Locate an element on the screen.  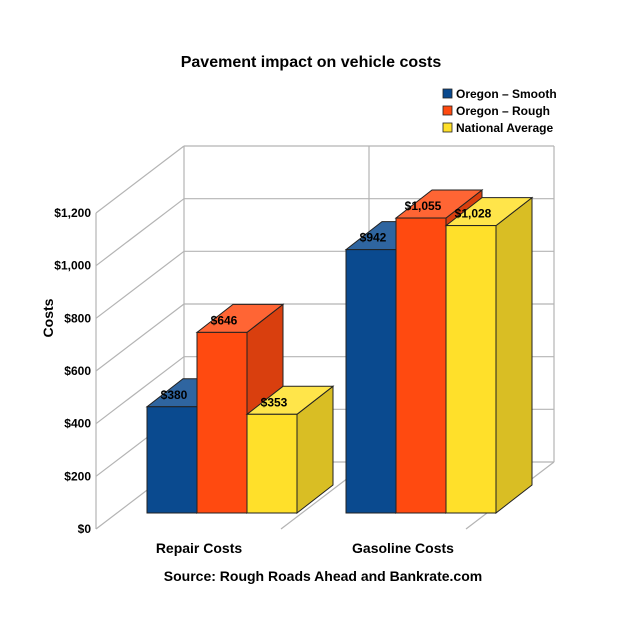
bar: $1,028 is located at coordinates (489, 355).